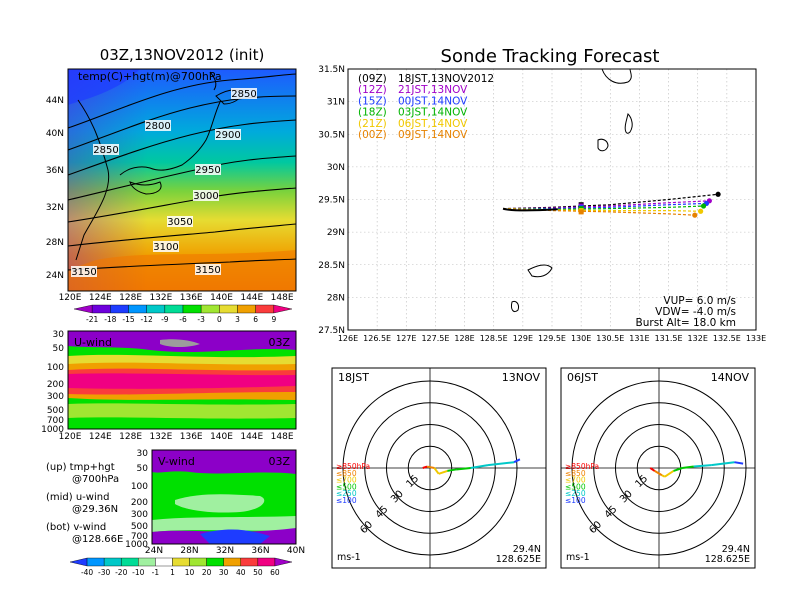  Describe the element at coordinates (756, 338) in the screenshot. I see `track-lon-tick: 133E` at that location.